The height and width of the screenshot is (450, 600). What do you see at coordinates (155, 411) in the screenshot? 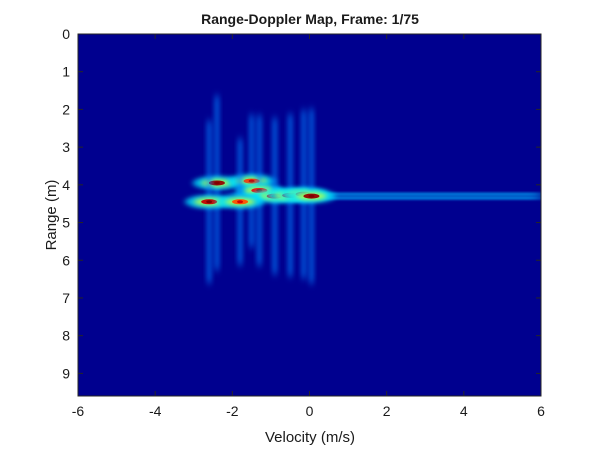
I see `x-tick-label: -4` at bounding box center [155, 411].